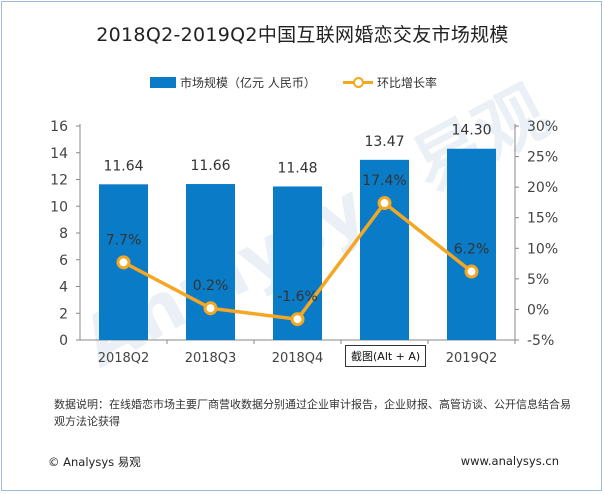  What do you see at coordinates (124, 240) in the screenshot?
I see `growth-value-label: 7.7%` at bounding box center [124, 240].